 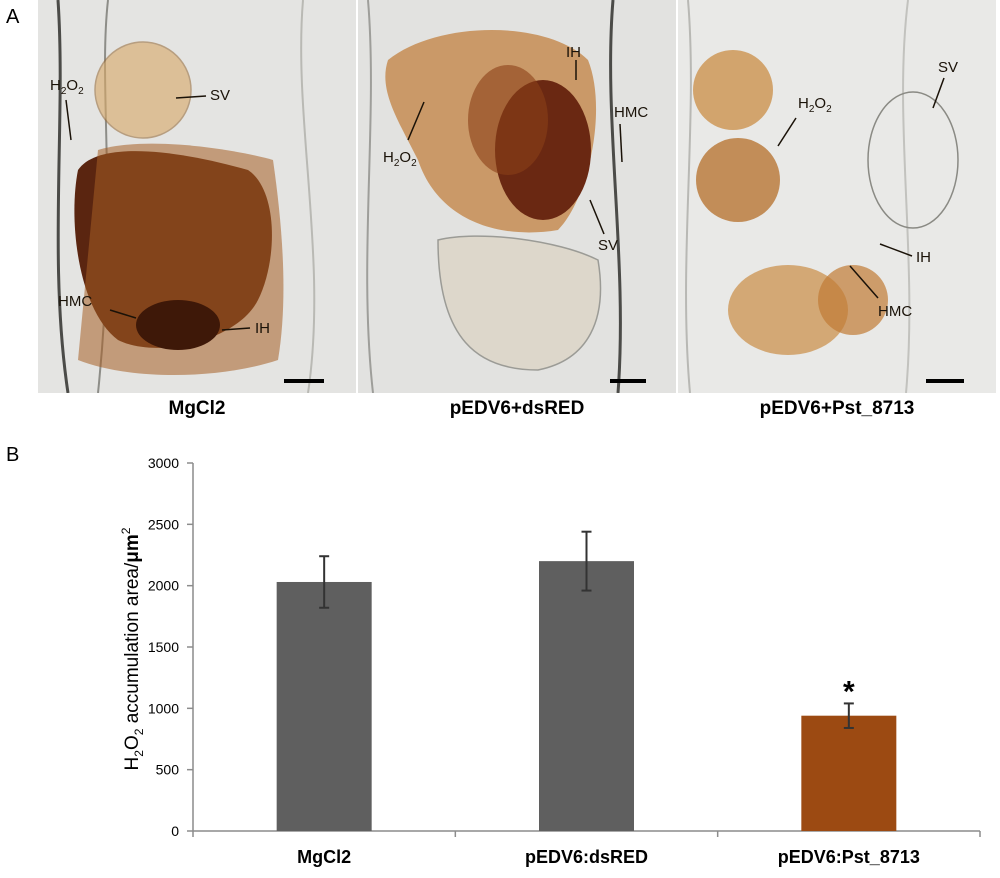 What do you see at coordinates (586, 857) in the screenshot?
I see `x-tick-label: pEDV6:dsRED` at bounding box center [586, 857].